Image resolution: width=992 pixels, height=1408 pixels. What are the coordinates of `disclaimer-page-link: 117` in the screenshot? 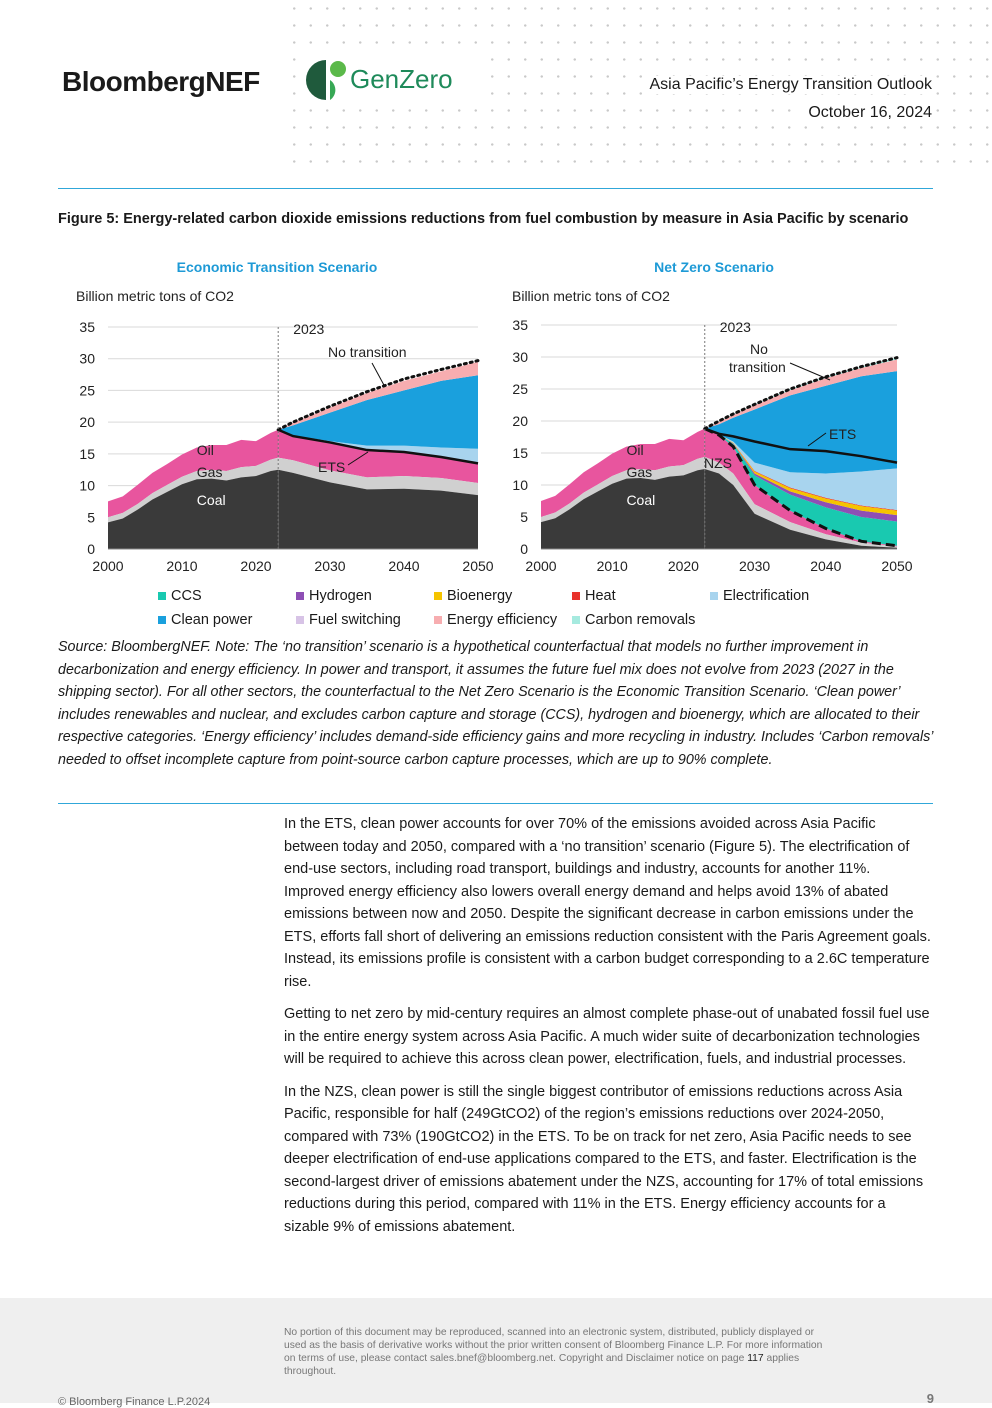 It's located at (755, 1358).